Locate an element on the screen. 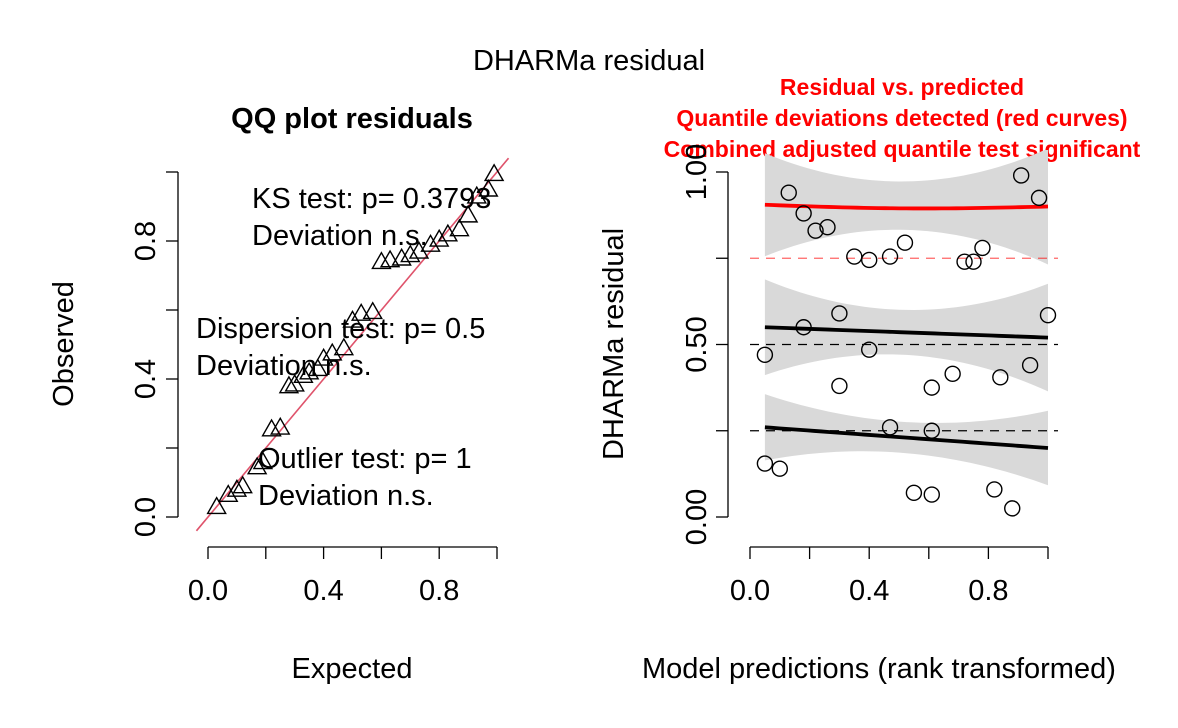  residual-x-tick-label: 0.4 is located at coordinates (869, 591).